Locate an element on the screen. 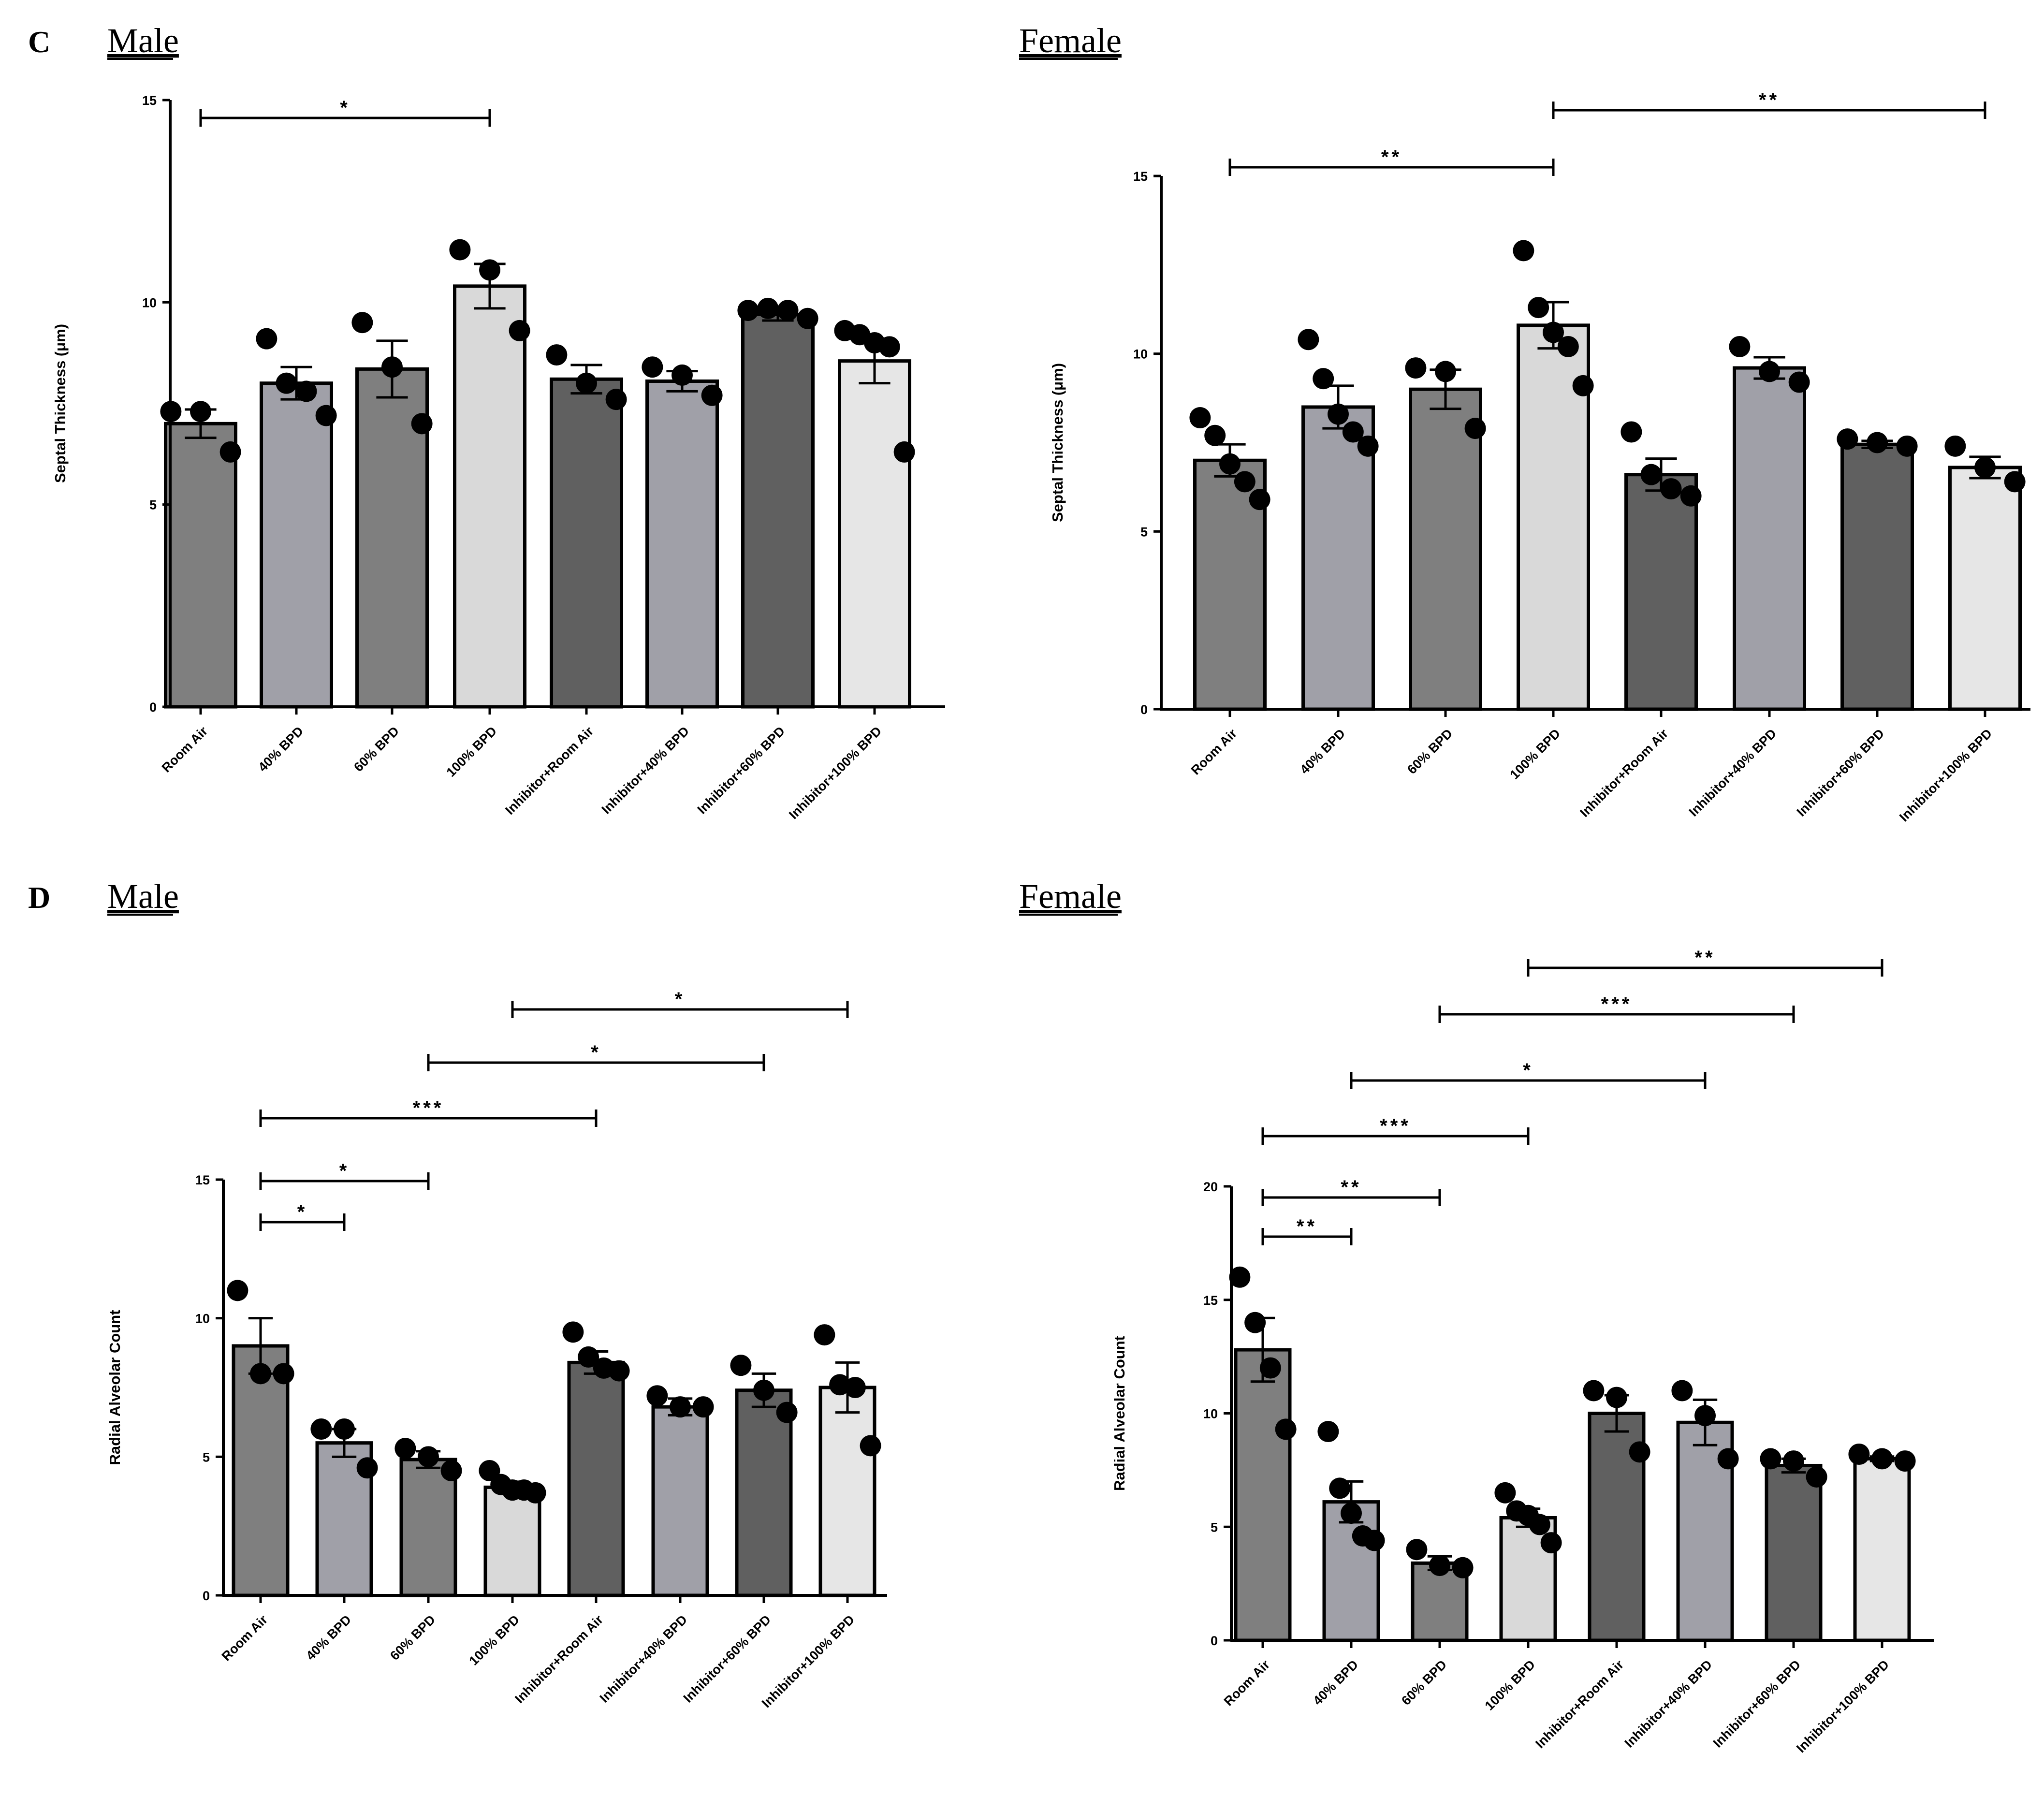 This screenshot has height=1796, width=2044. y-axis-label: Septal Thickness (μm) is located at coordinates (1057, 442).